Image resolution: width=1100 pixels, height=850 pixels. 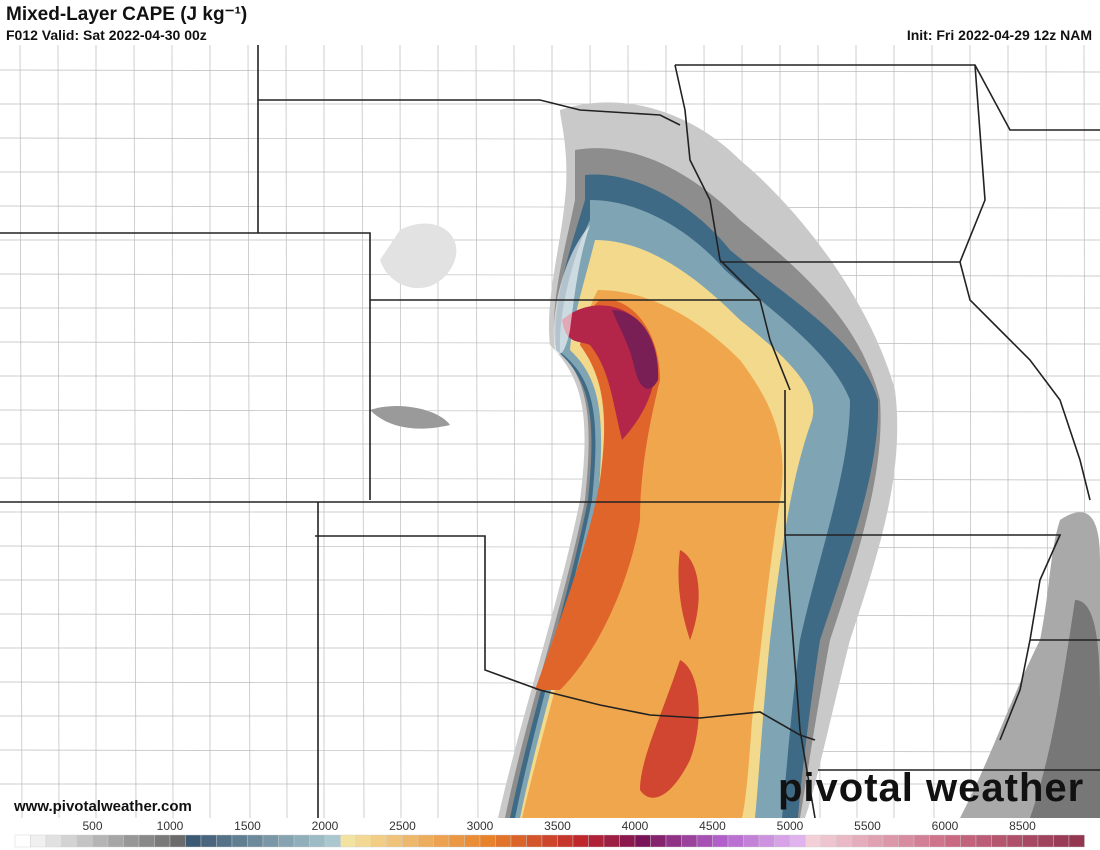 I want to click on colorbar-label: 2000, so click(x=325, y=826).